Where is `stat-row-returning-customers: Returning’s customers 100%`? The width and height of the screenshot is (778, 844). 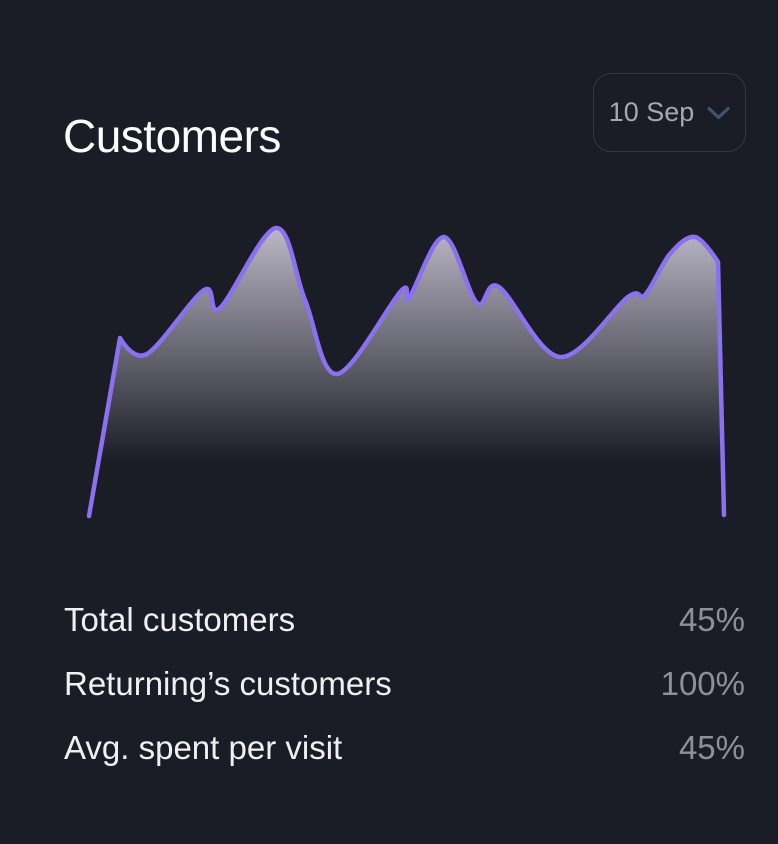
stat-row-returning-customers: Returning’s customers 100% is located at coordinates (404, 684).